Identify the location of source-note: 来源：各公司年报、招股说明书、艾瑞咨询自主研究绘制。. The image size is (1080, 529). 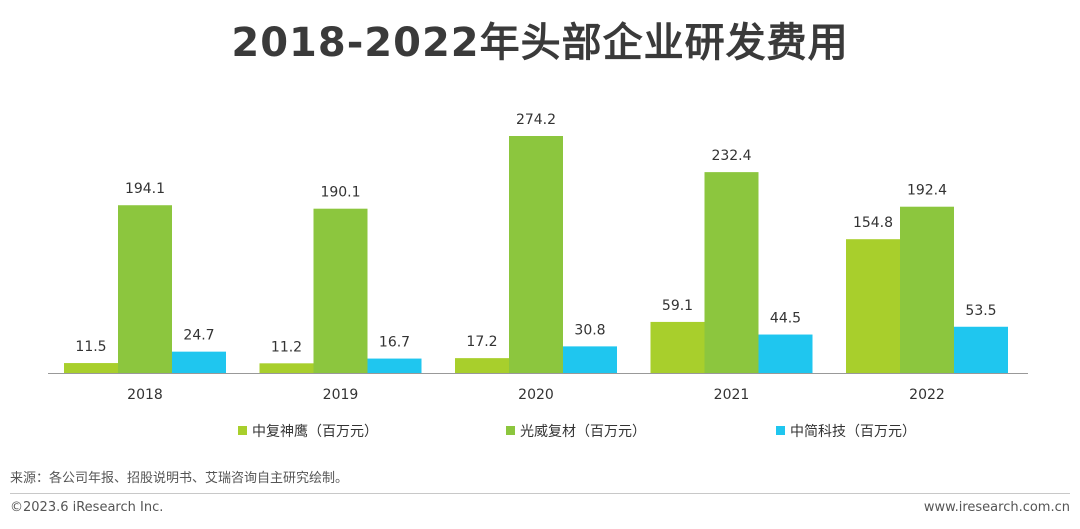
(179, 478).